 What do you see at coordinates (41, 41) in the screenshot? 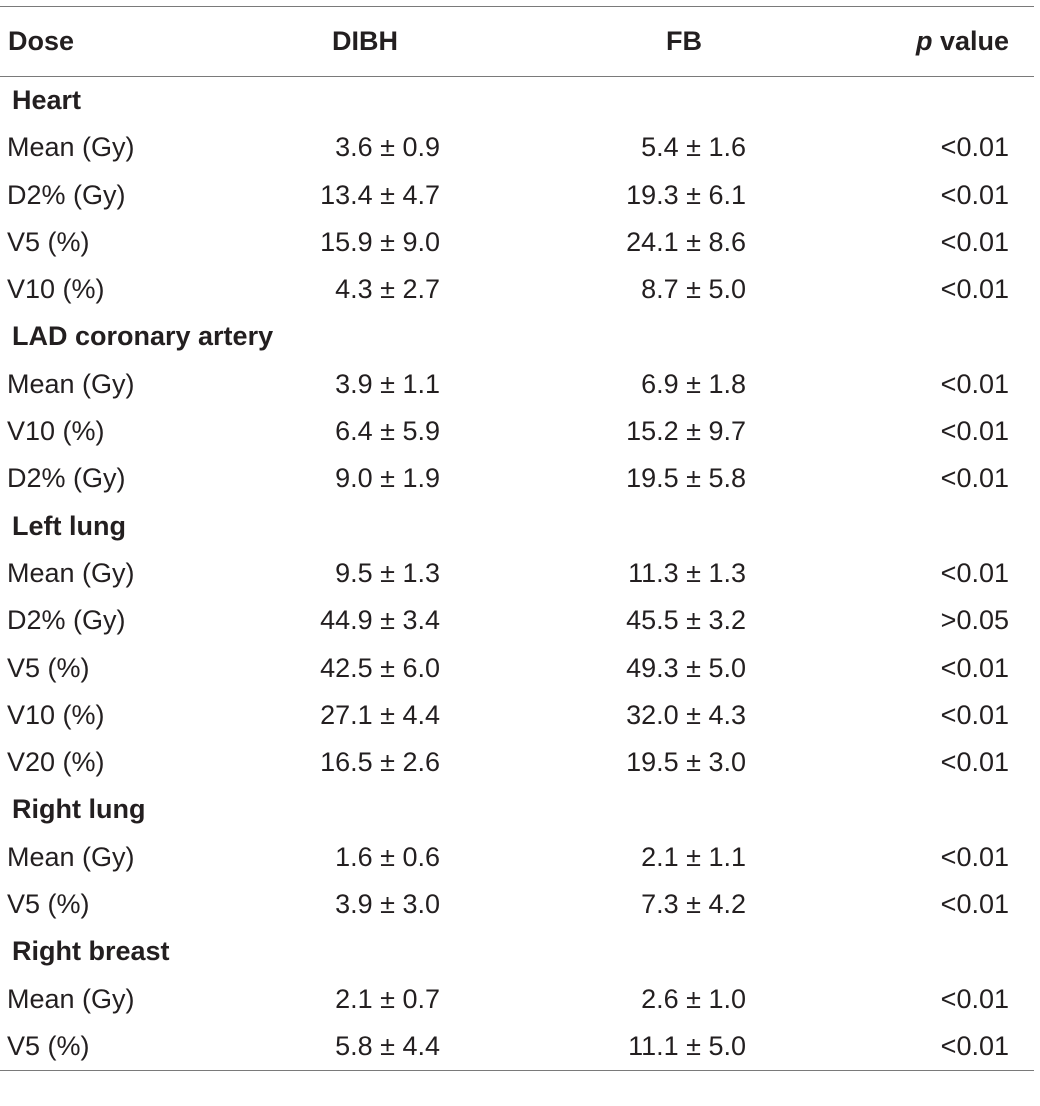
I see `header-dose: Dose` at bounding box center [41, 41].